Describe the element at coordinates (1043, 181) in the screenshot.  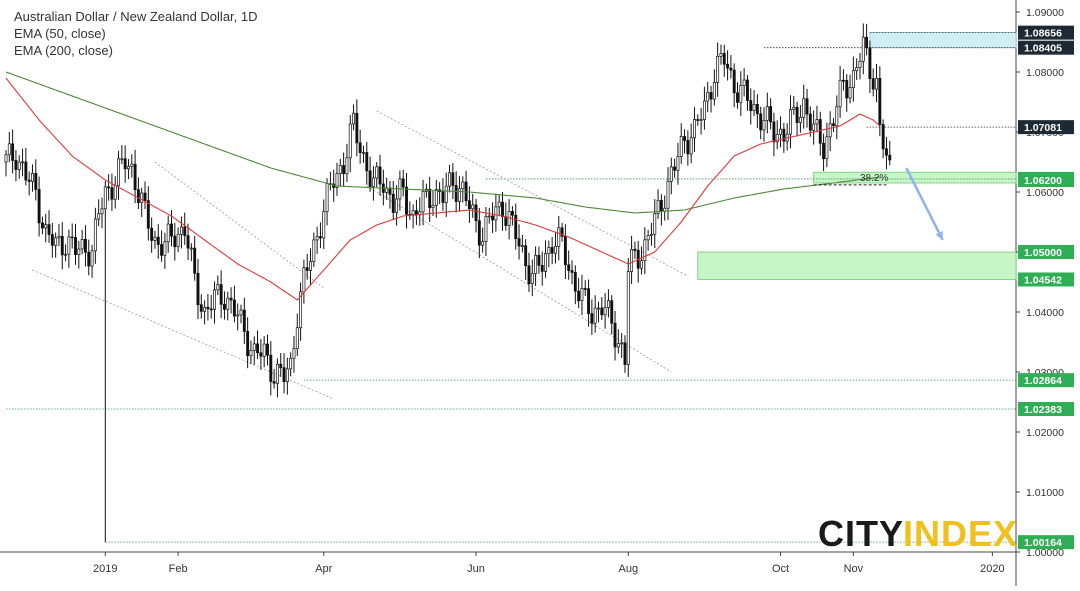
I see `price-label: 1.06200` at that location.